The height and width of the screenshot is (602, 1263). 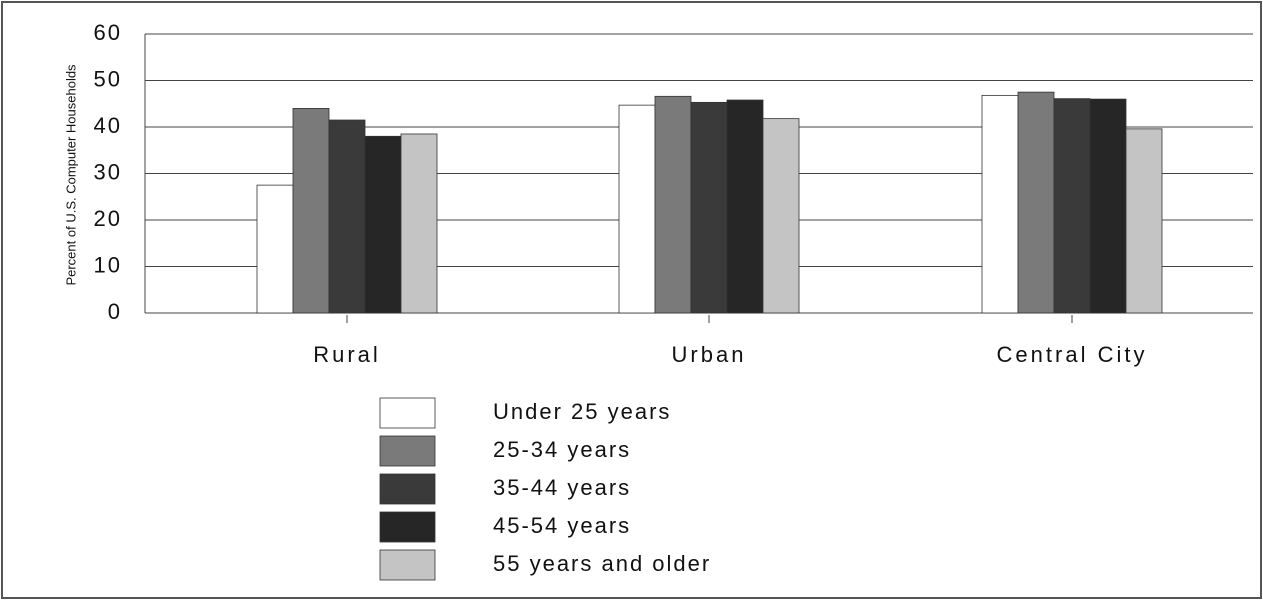 I want to click on y-axis-label: Percent of U.S. Computer Households, so click(x=70, y=175).